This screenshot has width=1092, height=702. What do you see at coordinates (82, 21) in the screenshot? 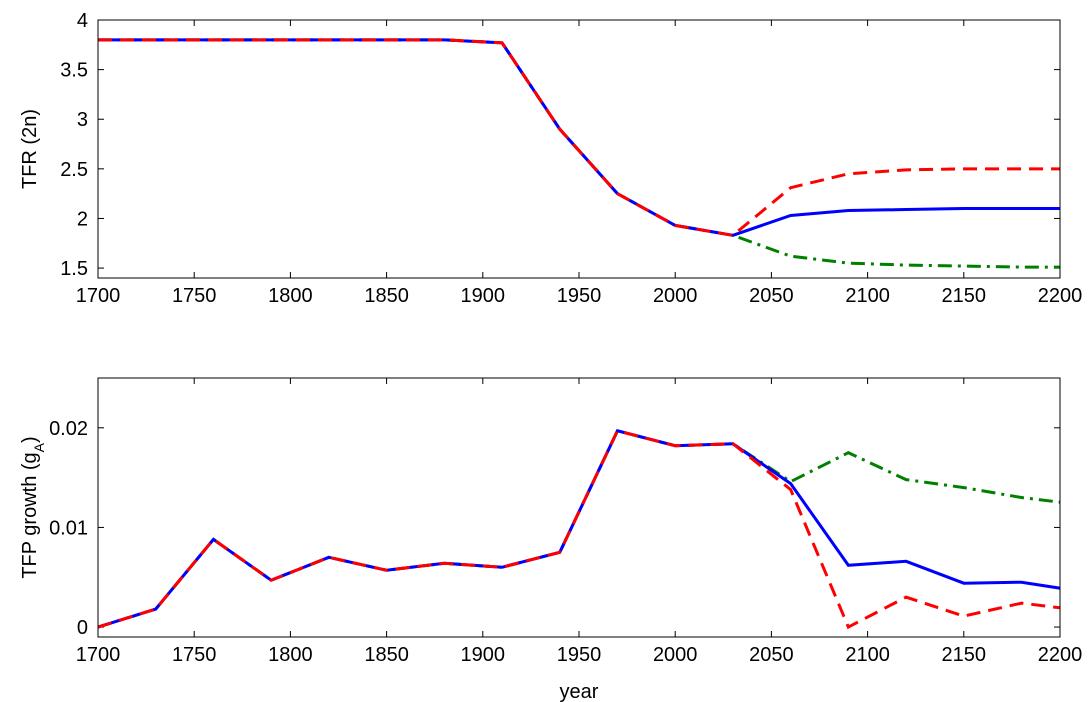
I see `y-tick-label: 4` at bounding box center [82, 21].